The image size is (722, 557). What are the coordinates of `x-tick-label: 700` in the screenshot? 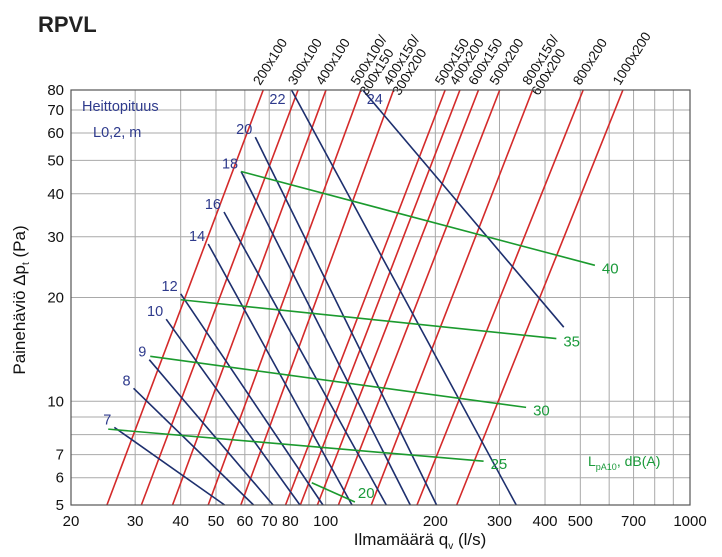 It's located at (633, 521).